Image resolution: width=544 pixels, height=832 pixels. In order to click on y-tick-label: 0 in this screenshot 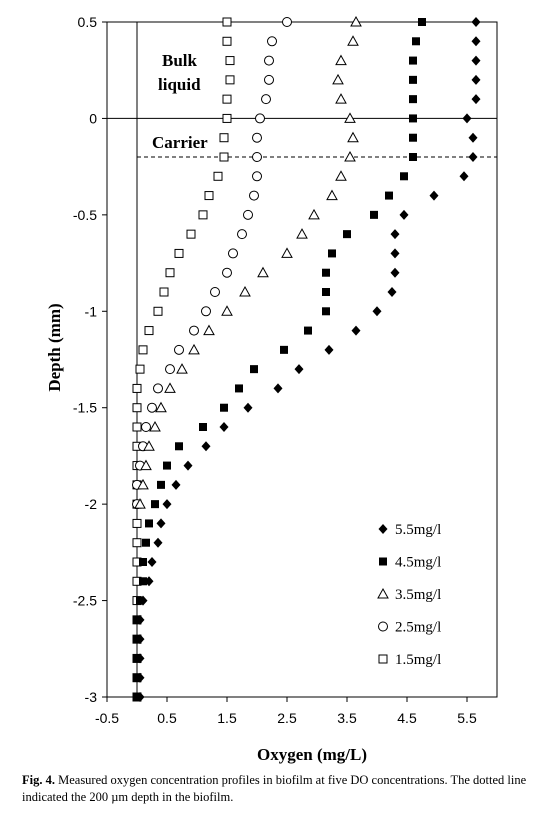, I will do `click(93, 118)`.